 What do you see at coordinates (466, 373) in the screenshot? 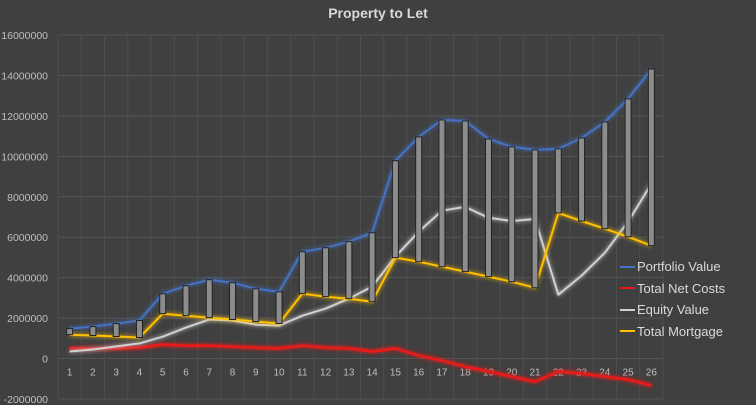
I see `x-tick-label: 18` at bounding box center [466, 373].